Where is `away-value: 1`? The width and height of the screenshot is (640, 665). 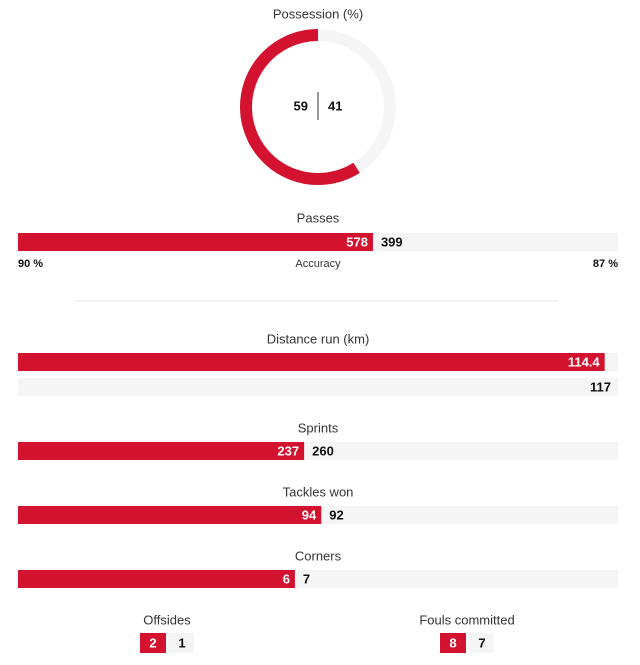 away-value: 1 is located at coordinates (181, 642).